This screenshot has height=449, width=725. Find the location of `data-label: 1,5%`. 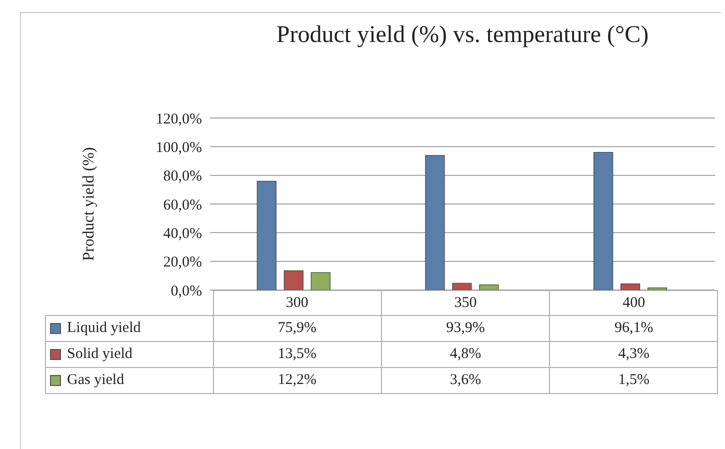

data-label: 1,5% is located at coordinates (634, 381).